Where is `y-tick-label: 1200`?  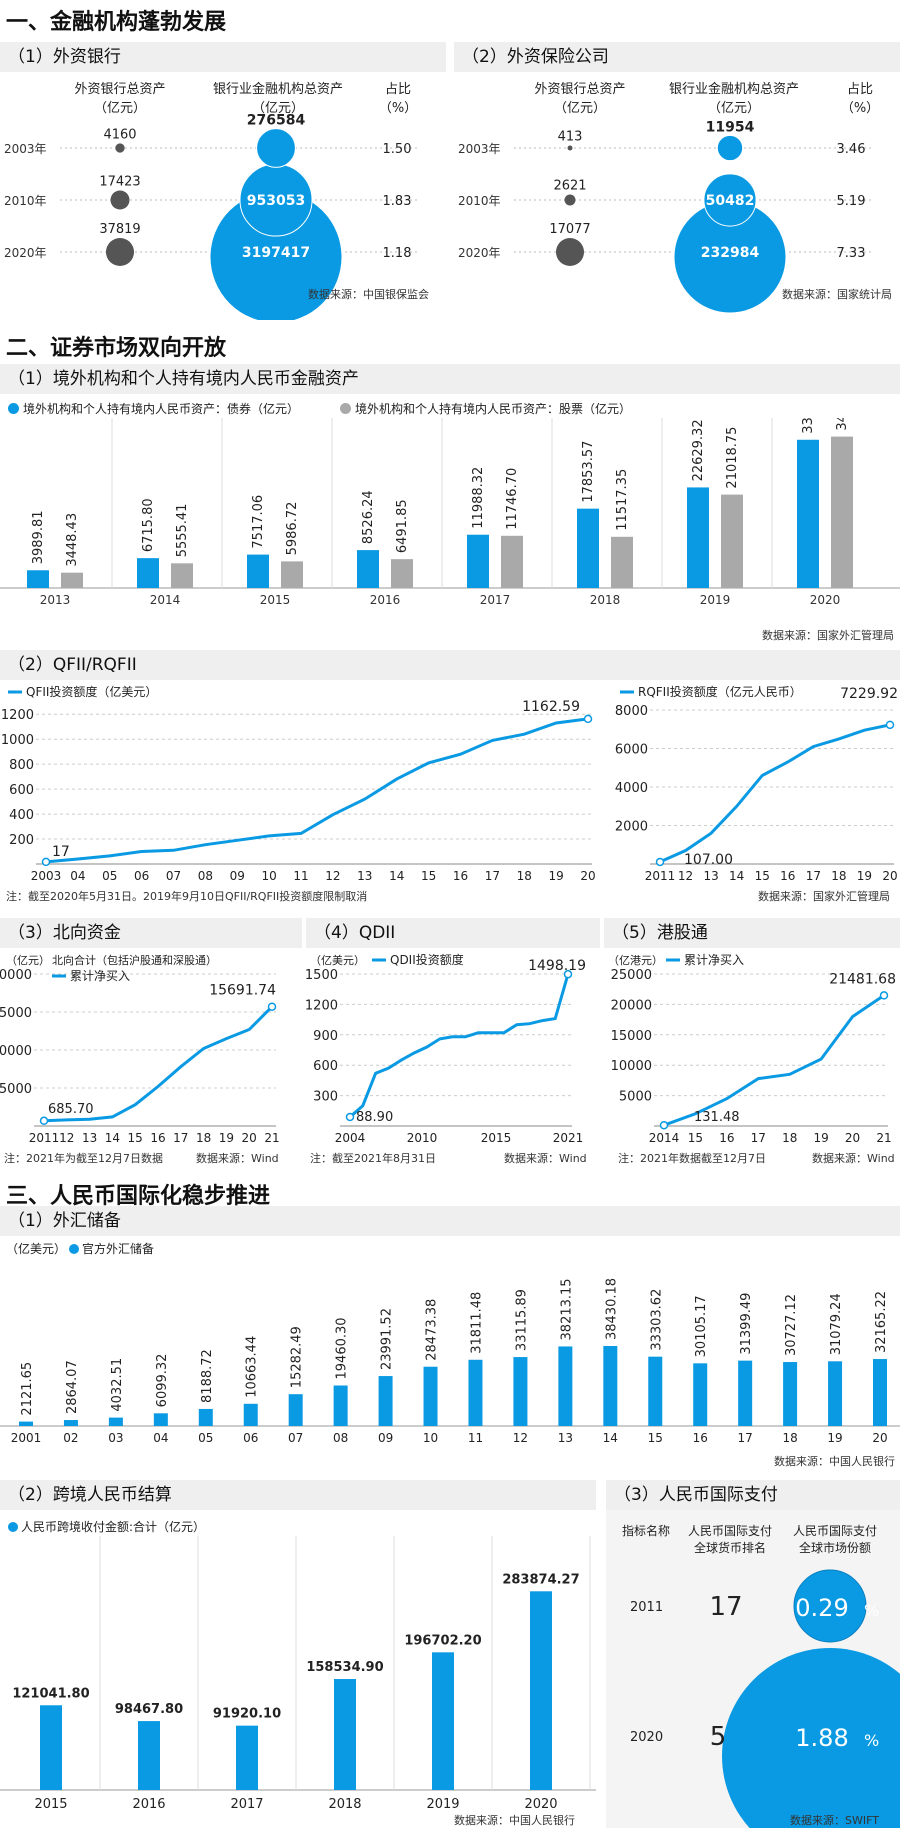 y-tick-label: 1200 is located at coordinates (322, 1005).